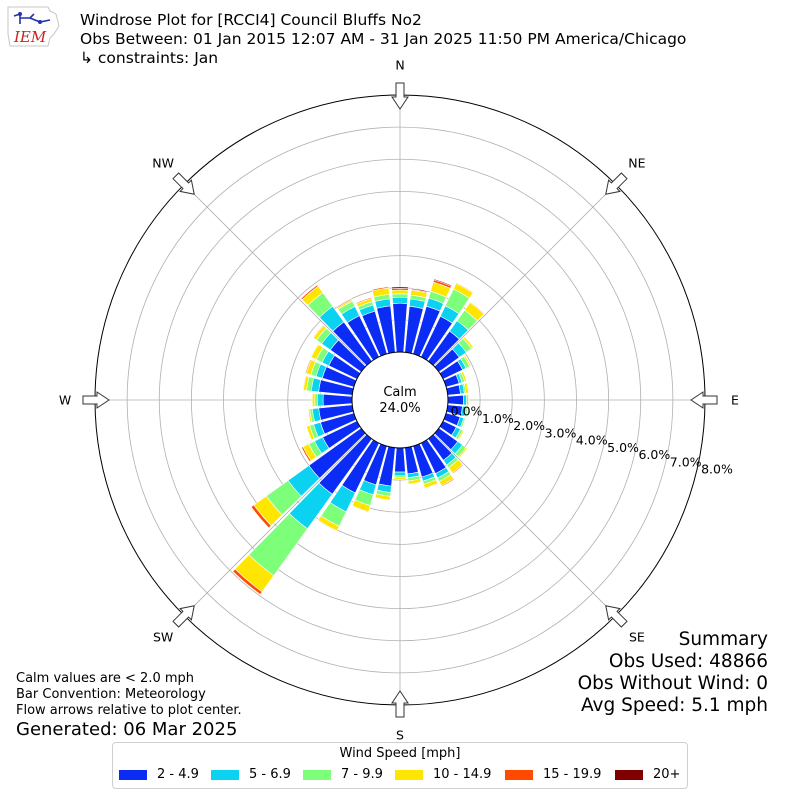  Describe the element at coordinates (686, 461) in the screenshot. I see `radial-tick-label: 7.0%` at that location.